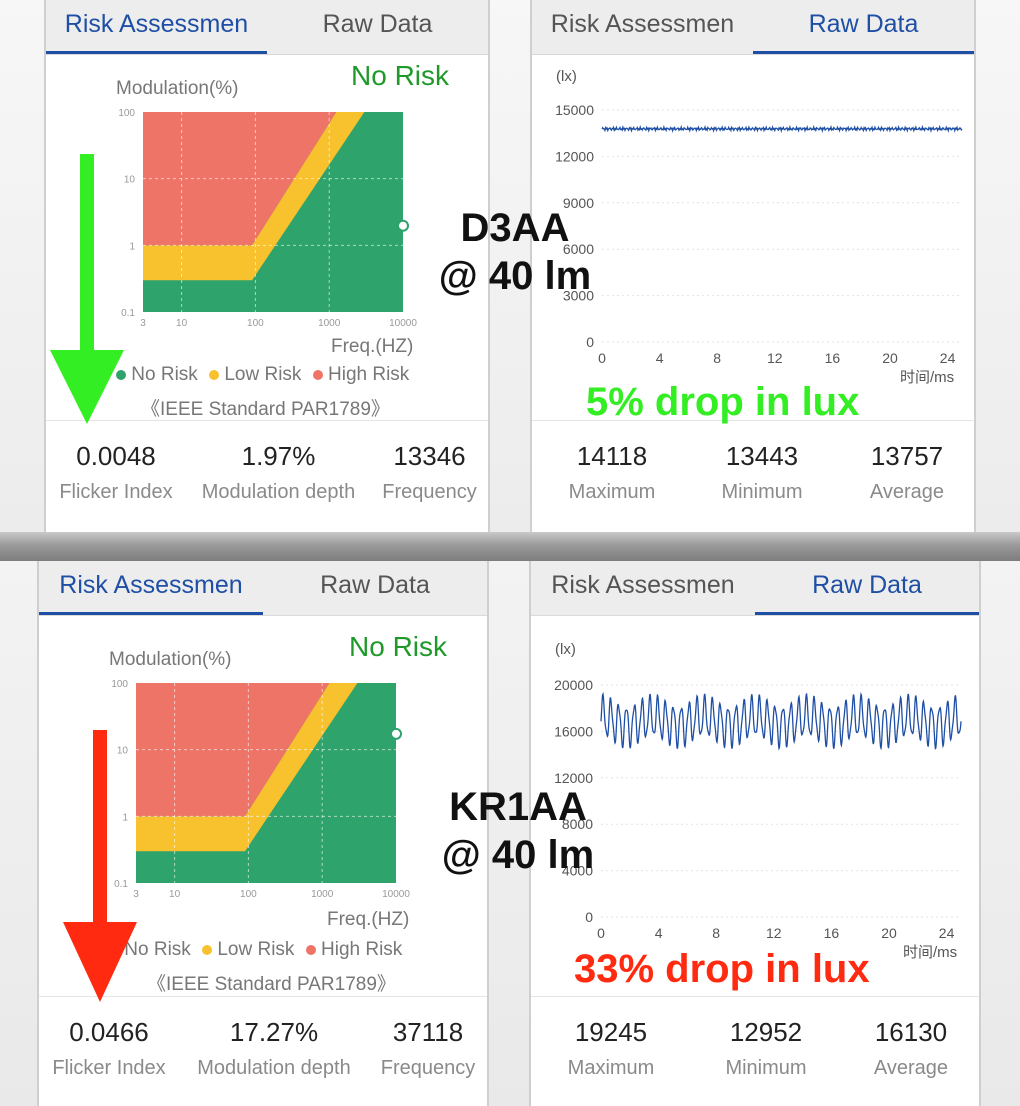 This screenshot has height=1106, width=1020. Describe the element at coordinates (274, 1032) in the screenshot. I see `modulation-depth-value: 17.27%` at that location.